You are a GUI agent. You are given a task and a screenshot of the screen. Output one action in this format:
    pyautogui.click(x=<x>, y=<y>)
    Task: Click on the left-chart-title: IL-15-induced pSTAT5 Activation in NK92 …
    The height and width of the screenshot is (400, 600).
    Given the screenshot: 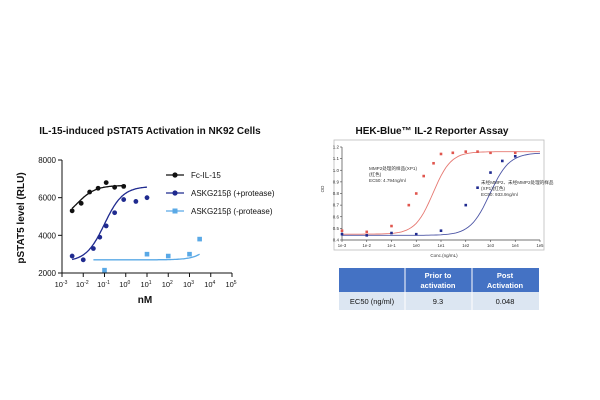 What is the action you would take?
    pyautogui.click(x=150, y=131)
    